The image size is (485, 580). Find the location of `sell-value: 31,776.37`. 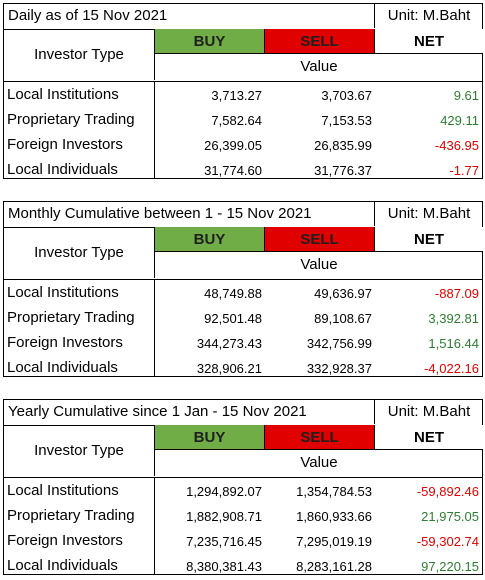

sell-value: 31,776.37 is located at coordinates (343, 170).